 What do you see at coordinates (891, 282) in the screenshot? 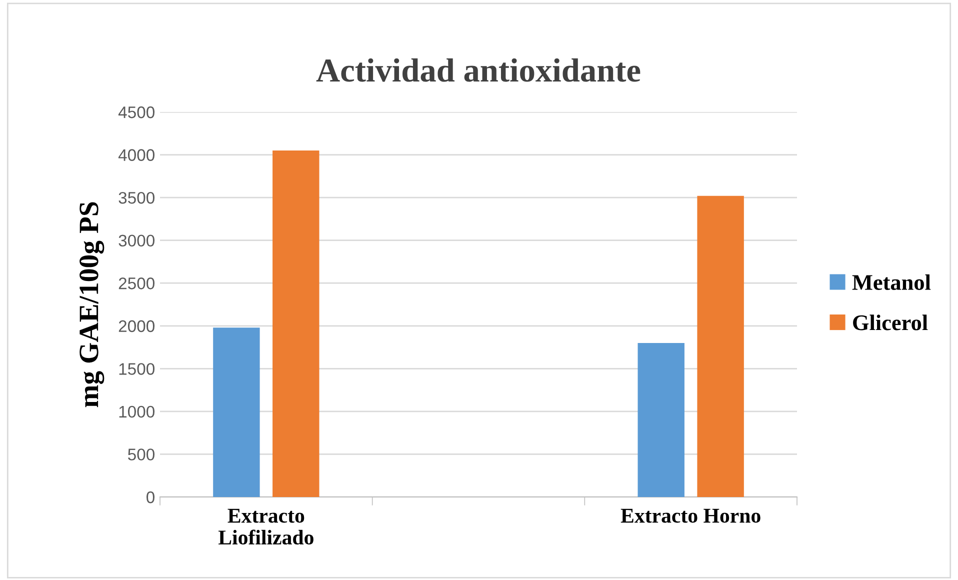
I see `legend-label: Metanol` at bounding box center [891, 282].